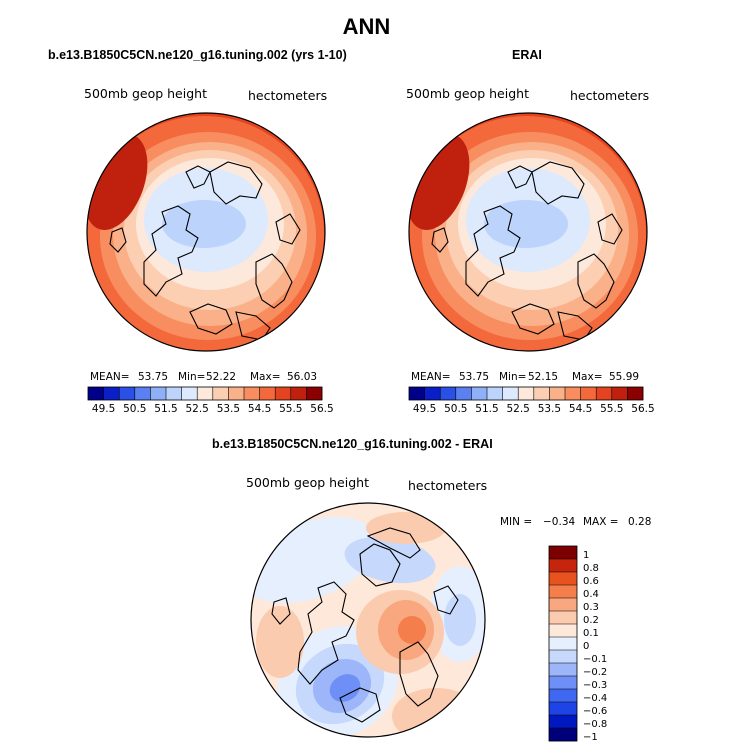 The image size is (733, 748). I want to click on panel1-units: hectometers, so click(288, 95).